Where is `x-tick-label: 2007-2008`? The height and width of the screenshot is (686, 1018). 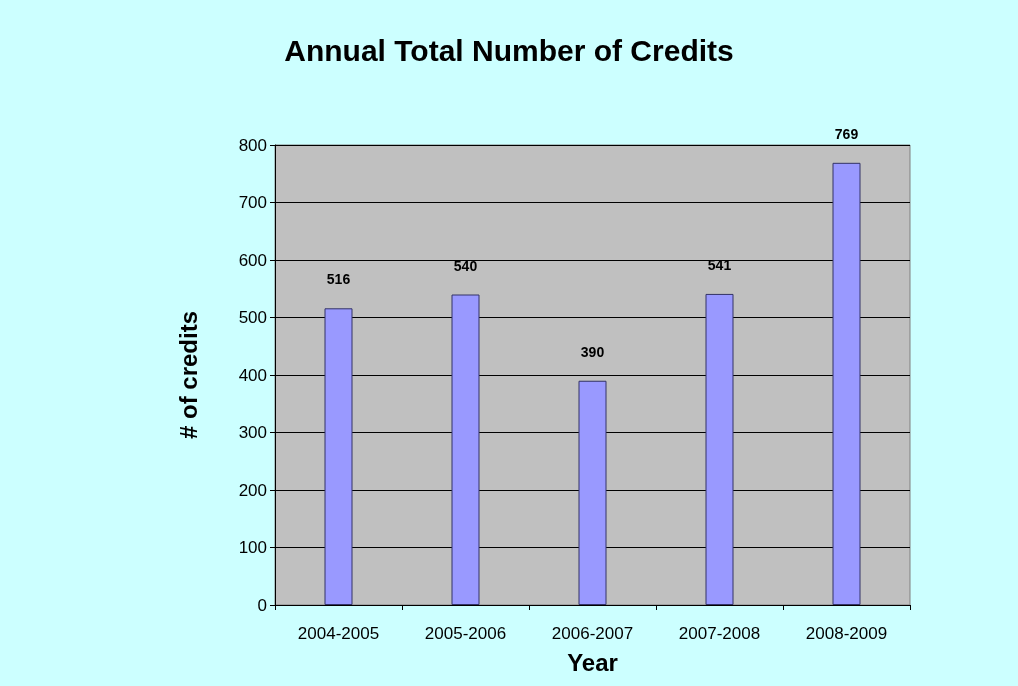 x-tick-label: 2007-2008 is located at coordinates (719, 633).